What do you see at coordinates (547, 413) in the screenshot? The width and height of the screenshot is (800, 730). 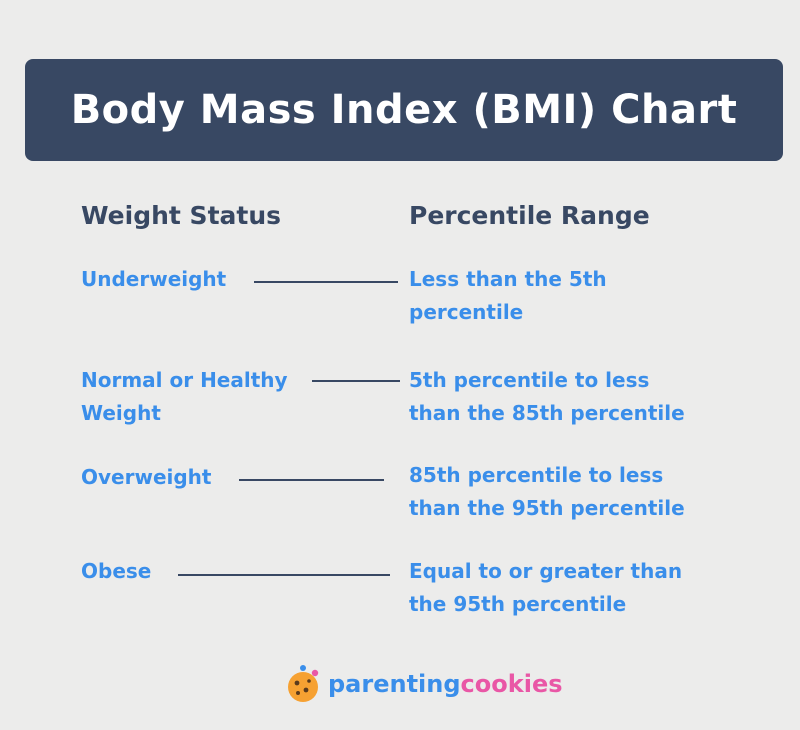 I see `range-line: than the 85th percentile` at bounding box center [547, 413].